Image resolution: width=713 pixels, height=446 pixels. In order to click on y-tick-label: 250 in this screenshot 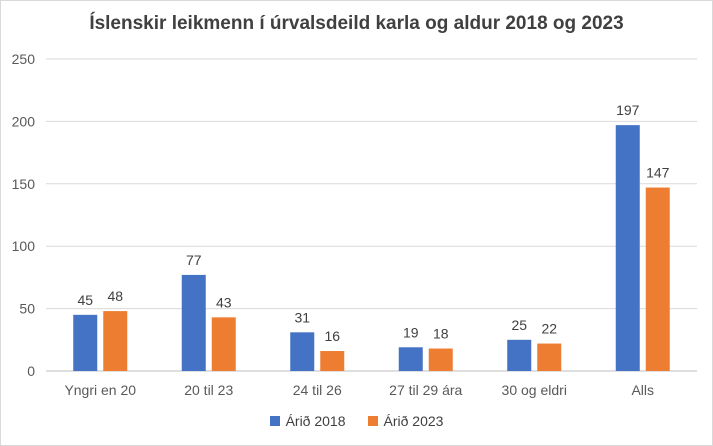, I will do `click(24, 59)`.